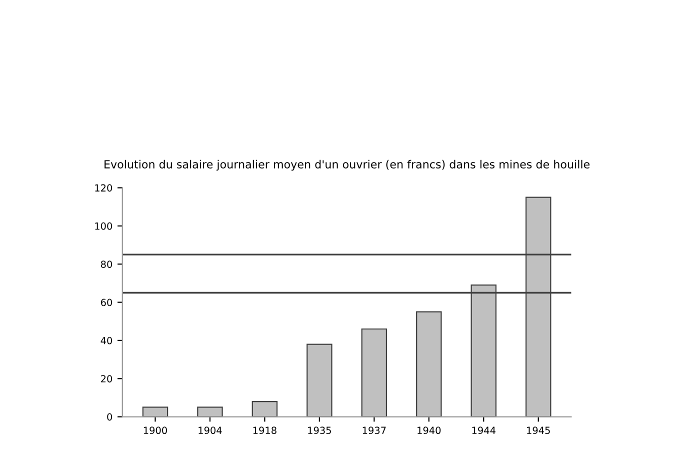 The height and width of the screenshot is (458, 680). Describe the element at coordinates (429, 430) in the screenshot. I see `x-tick-label: 1940` at that location.